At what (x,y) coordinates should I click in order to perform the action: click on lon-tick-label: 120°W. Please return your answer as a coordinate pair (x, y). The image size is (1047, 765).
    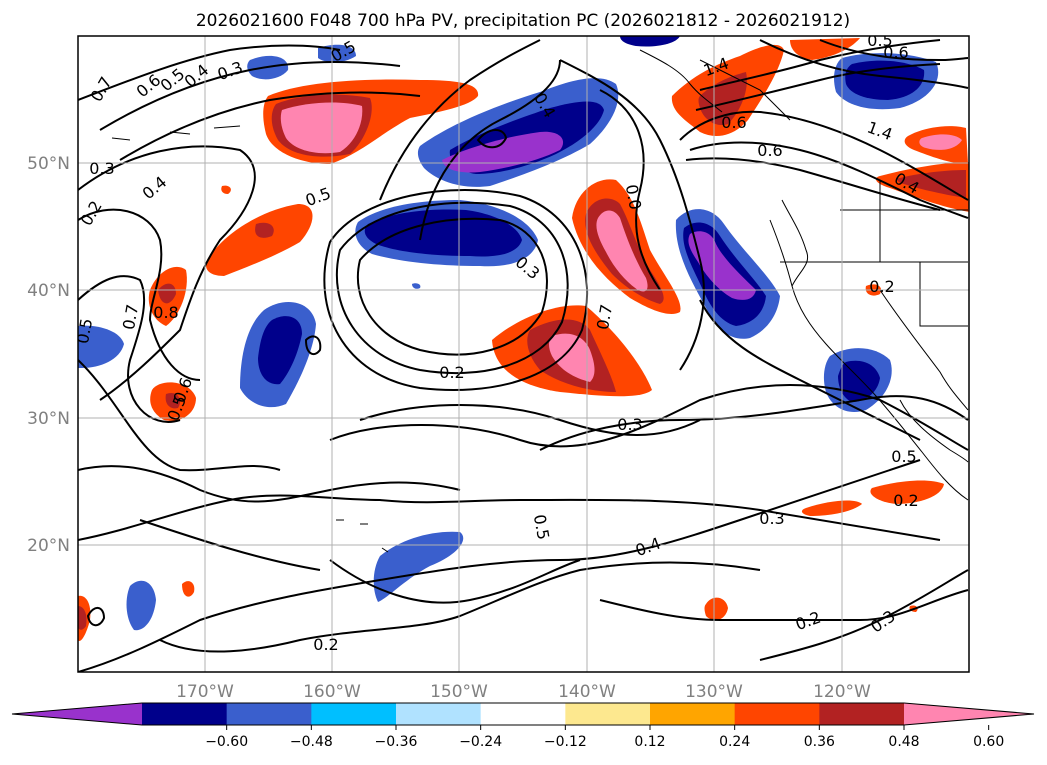
    Looking at the image, I should click on (842, 692).